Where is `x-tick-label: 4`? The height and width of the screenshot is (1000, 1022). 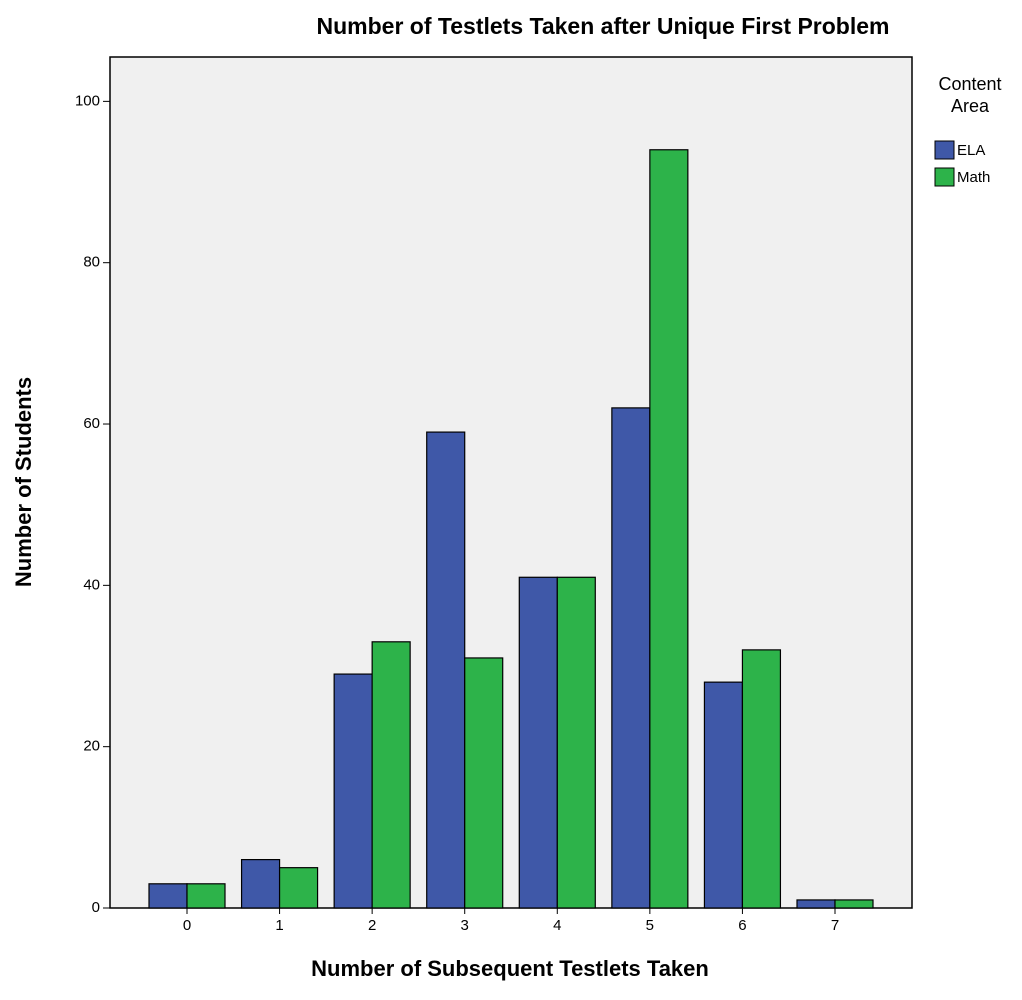 x-tick-label: 4 is located at coordinates (557, 925).